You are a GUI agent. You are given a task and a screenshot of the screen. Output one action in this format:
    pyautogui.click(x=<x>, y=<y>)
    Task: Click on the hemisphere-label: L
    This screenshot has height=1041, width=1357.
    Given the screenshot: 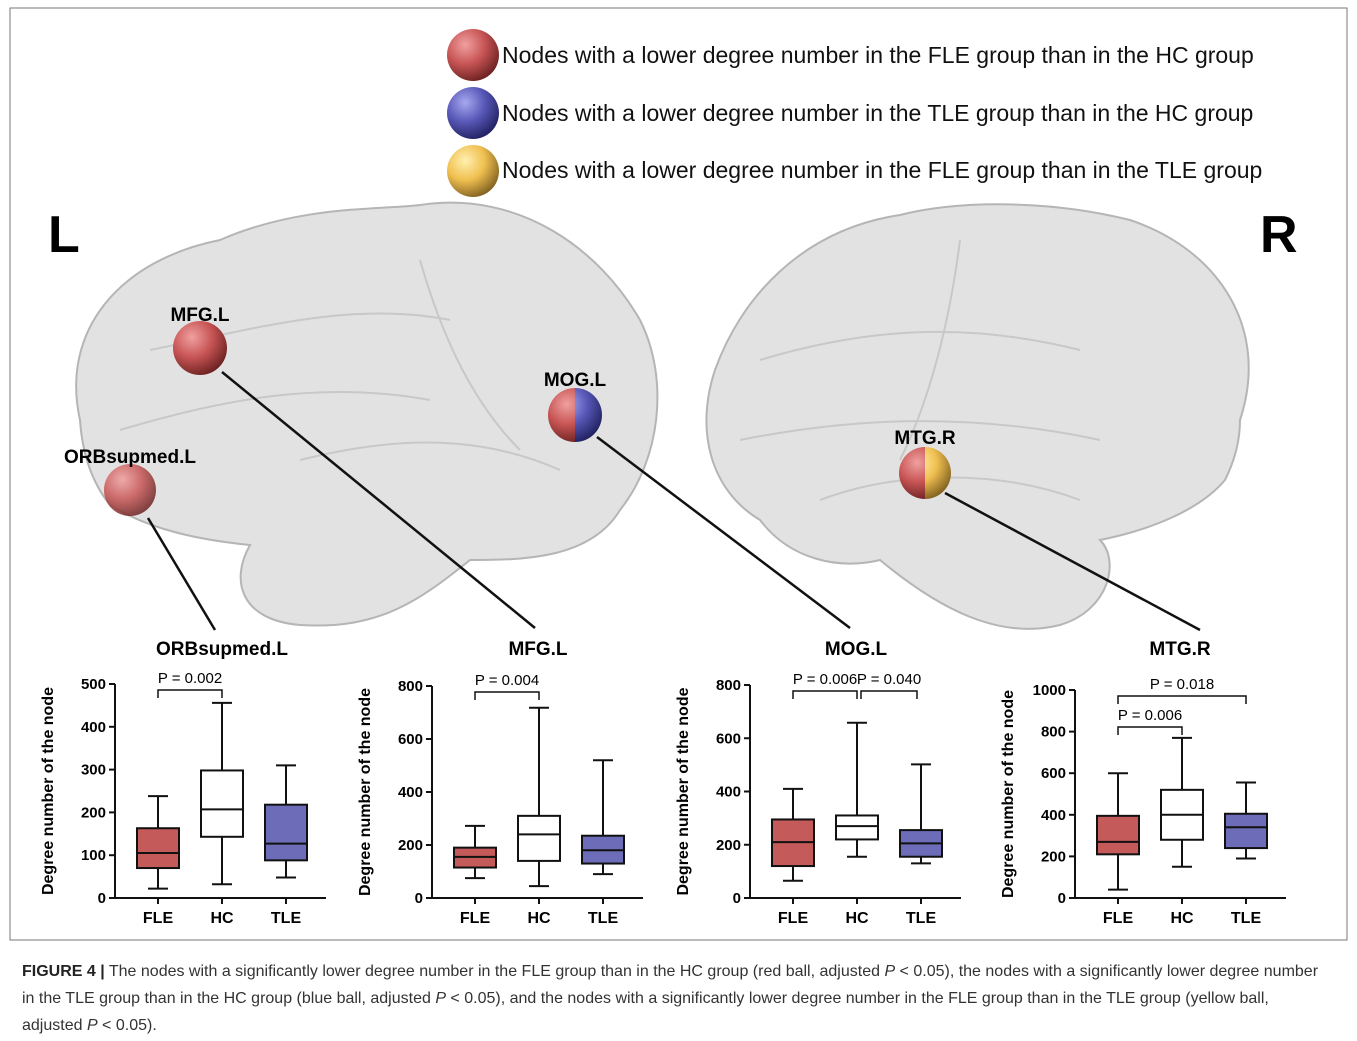 What is the action you would take?
    pyautogui.click(x=64, y=235)
    